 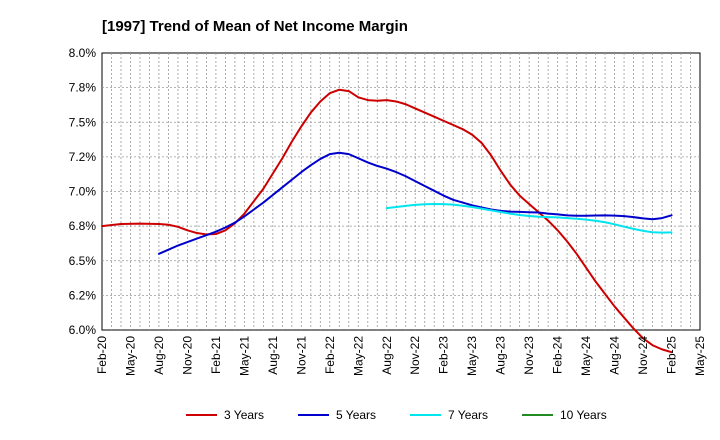 What do you see at coordinates (356, 415) in the screenshot?
I see `legend-label-5-years: 5 Years` at bounding box center [356, 415].